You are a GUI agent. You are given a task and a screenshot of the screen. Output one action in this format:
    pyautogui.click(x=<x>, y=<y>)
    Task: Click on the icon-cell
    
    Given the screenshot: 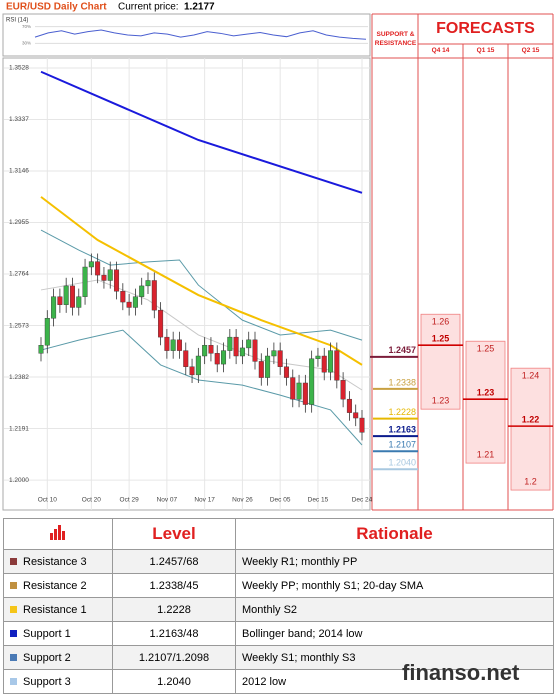 What is the action you would take?
    pyautogui.click(x=58, y=534)
    